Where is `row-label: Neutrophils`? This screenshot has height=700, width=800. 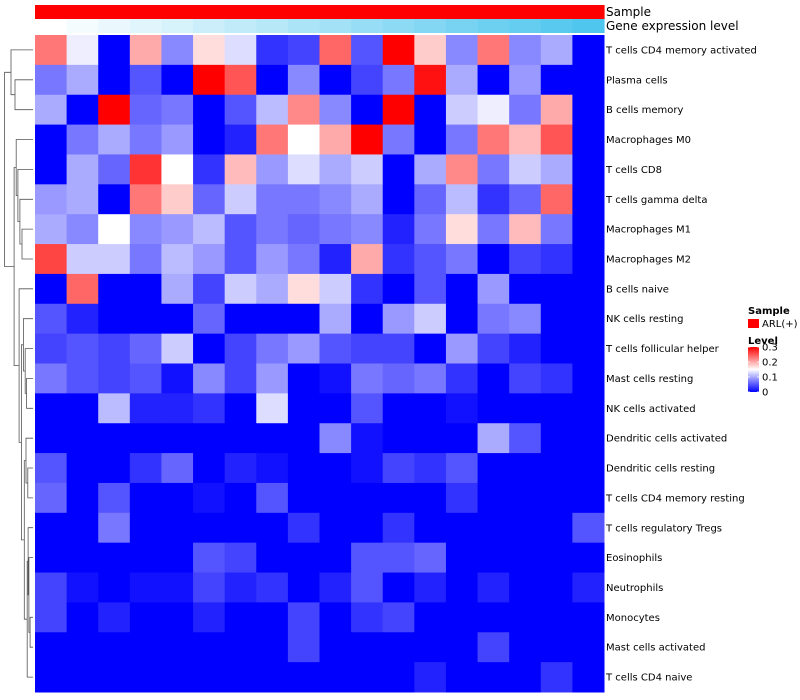
row-label: Neutrophils is located at coordinates (634, 588).